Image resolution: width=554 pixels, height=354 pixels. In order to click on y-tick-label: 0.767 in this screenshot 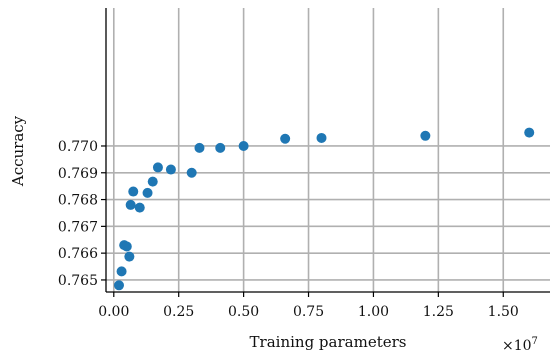, I will do `click(78, 227)`.